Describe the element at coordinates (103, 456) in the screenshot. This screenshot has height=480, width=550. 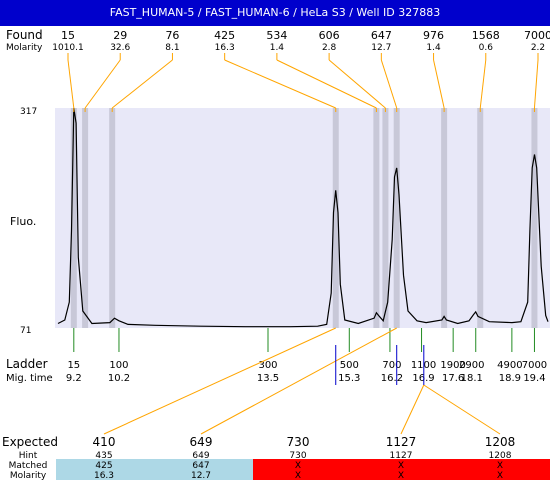
I see `hint-value: 435` at that location.